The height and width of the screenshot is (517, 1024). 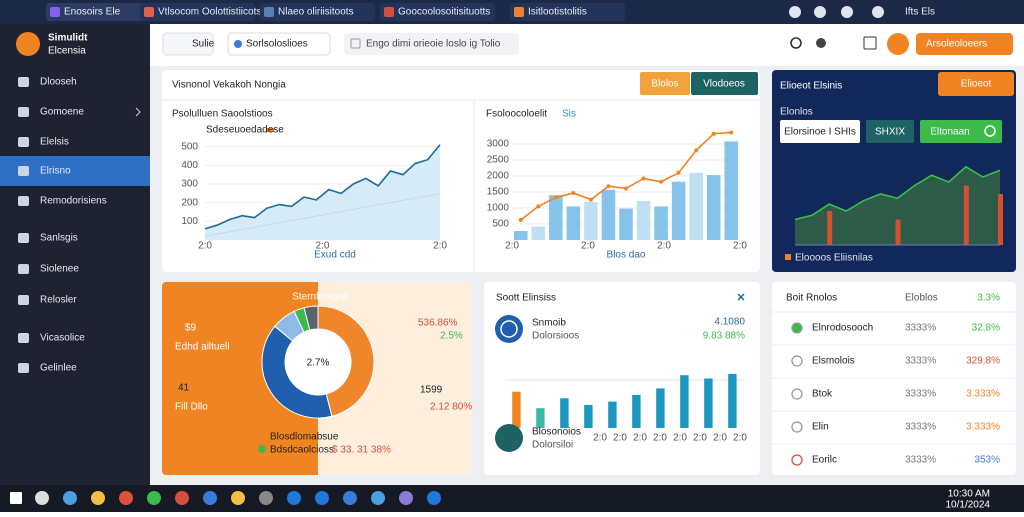 I want to click on menu-item: Dlooseh, so click(x=58, y=82).